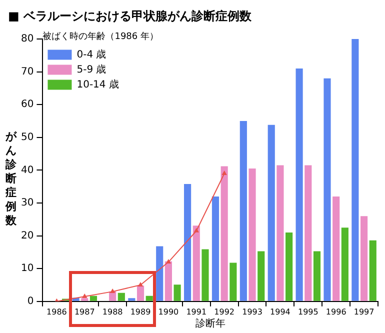 Image resolution: width=385 pixels, height=333 pixels. Describe the element at coordinates (130, 16) in the screenshot. I see `chart-title: ■ ベラルーシにおける甲状腺がん診断症例数` at that location.